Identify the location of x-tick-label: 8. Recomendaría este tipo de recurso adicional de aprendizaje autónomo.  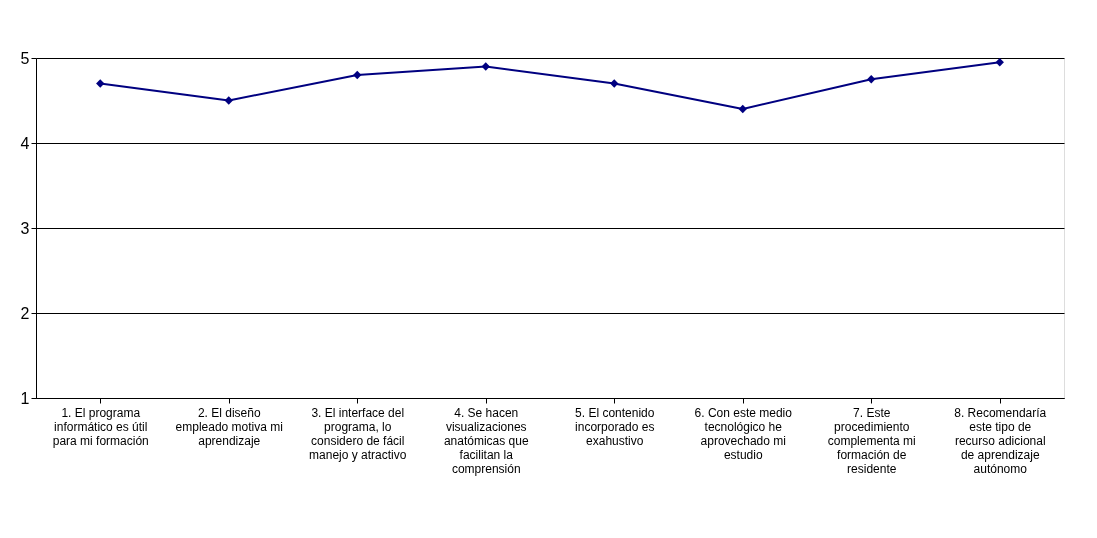
(1000, 440).